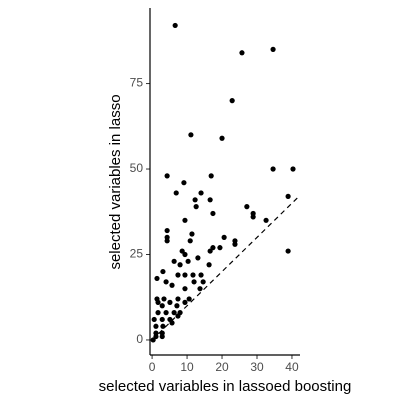  Describe the element at coordinates (257, 367) in the screenshot. I see `x-tick-label: 30` at that location.